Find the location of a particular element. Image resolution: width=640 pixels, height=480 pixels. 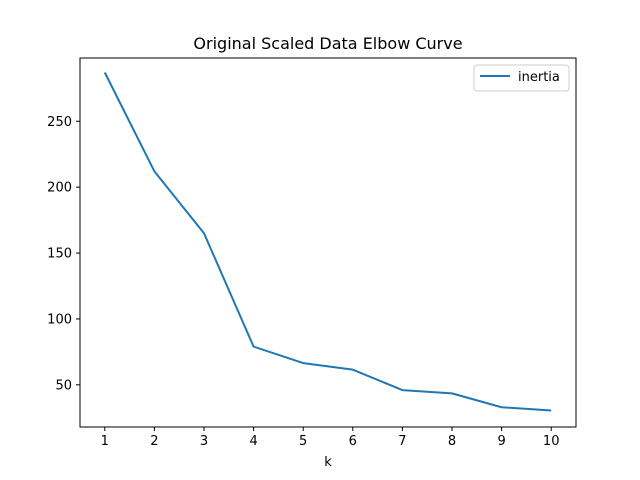

legend-box is located at coordinates (521, 78).